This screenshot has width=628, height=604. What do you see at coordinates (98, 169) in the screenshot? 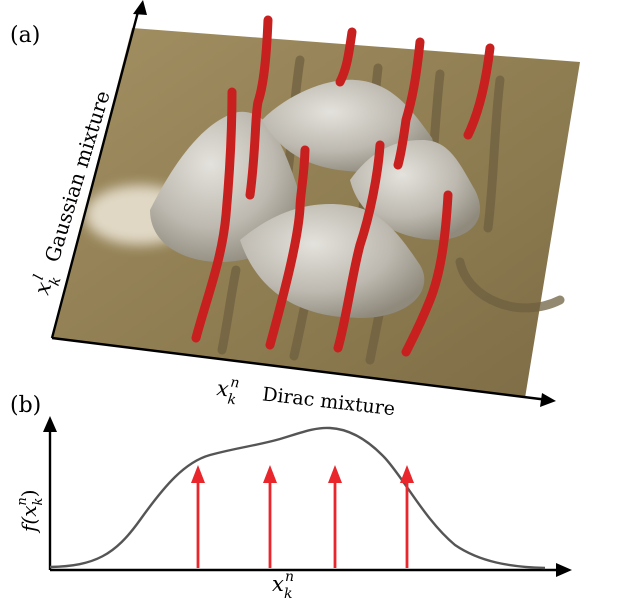
I see `axis-a-vertical` at bounding box center [98, 169].